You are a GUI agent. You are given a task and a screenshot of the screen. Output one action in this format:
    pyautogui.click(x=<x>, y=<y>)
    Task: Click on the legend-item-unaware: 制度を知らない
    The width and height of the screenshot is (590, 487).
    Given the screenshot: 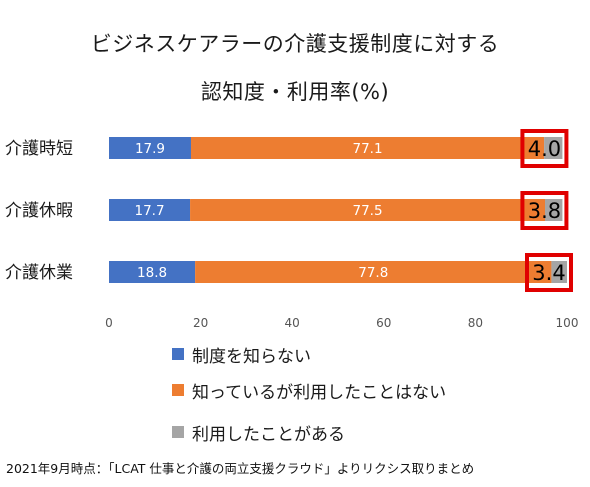 What is the action you would take?
    pyautogui.click(x=241, y=354)
    